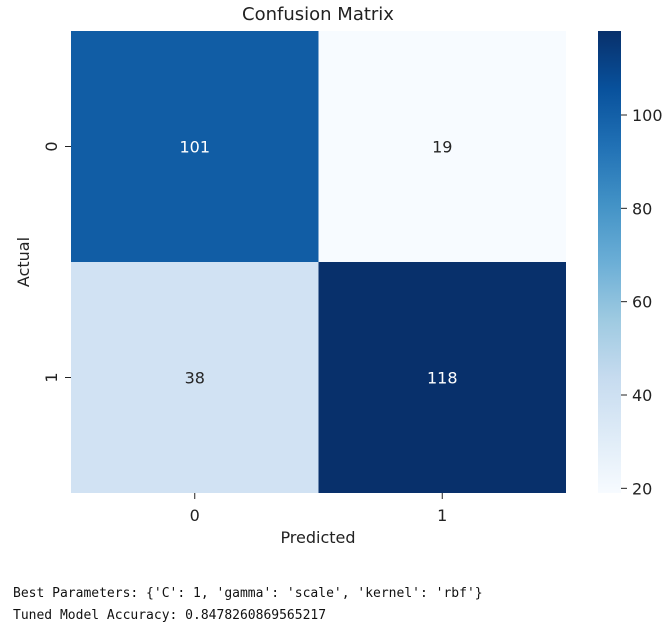 This screenshot has height=631, width=672. I want to click on y-axis-label: Actual, so click(23, 262).